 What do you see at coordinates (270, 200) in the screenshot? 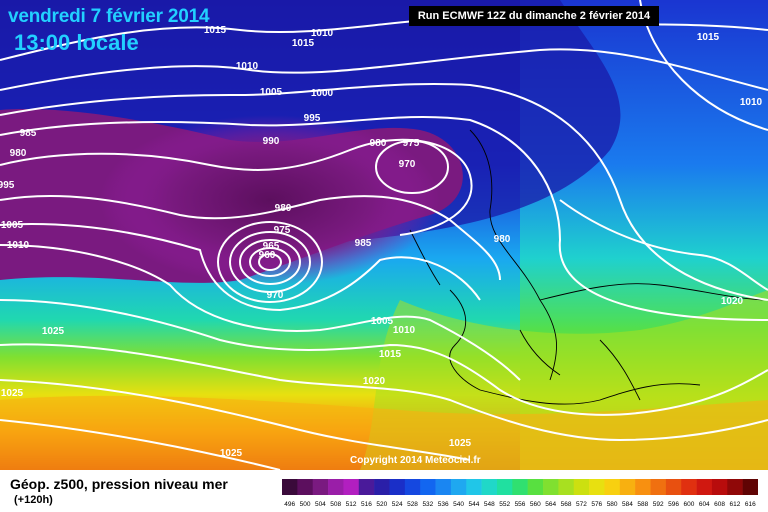
I see `z500-low-center` at bounding box center [270, 200].